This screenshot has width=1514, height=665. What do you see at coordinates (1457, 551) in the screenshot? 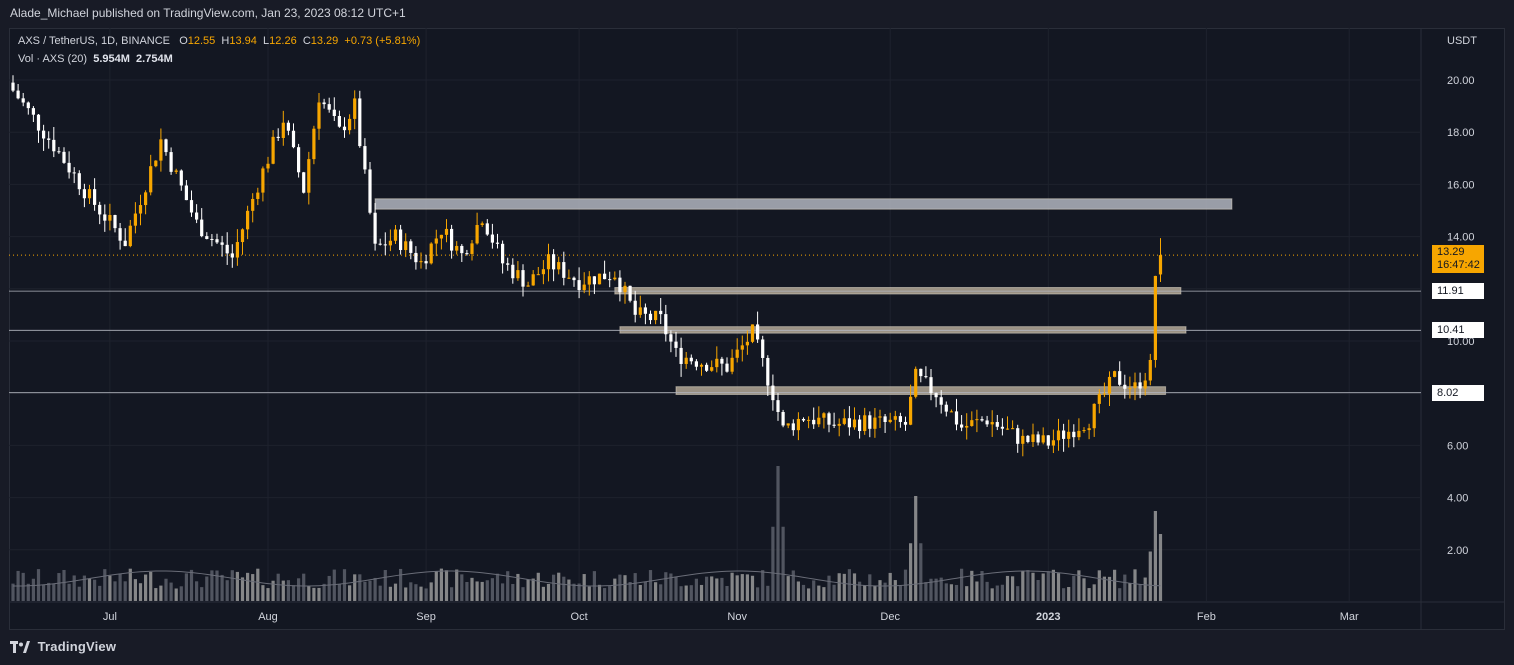
I see `price-tick-label: 2.00` at bounding box center [1457, 551].